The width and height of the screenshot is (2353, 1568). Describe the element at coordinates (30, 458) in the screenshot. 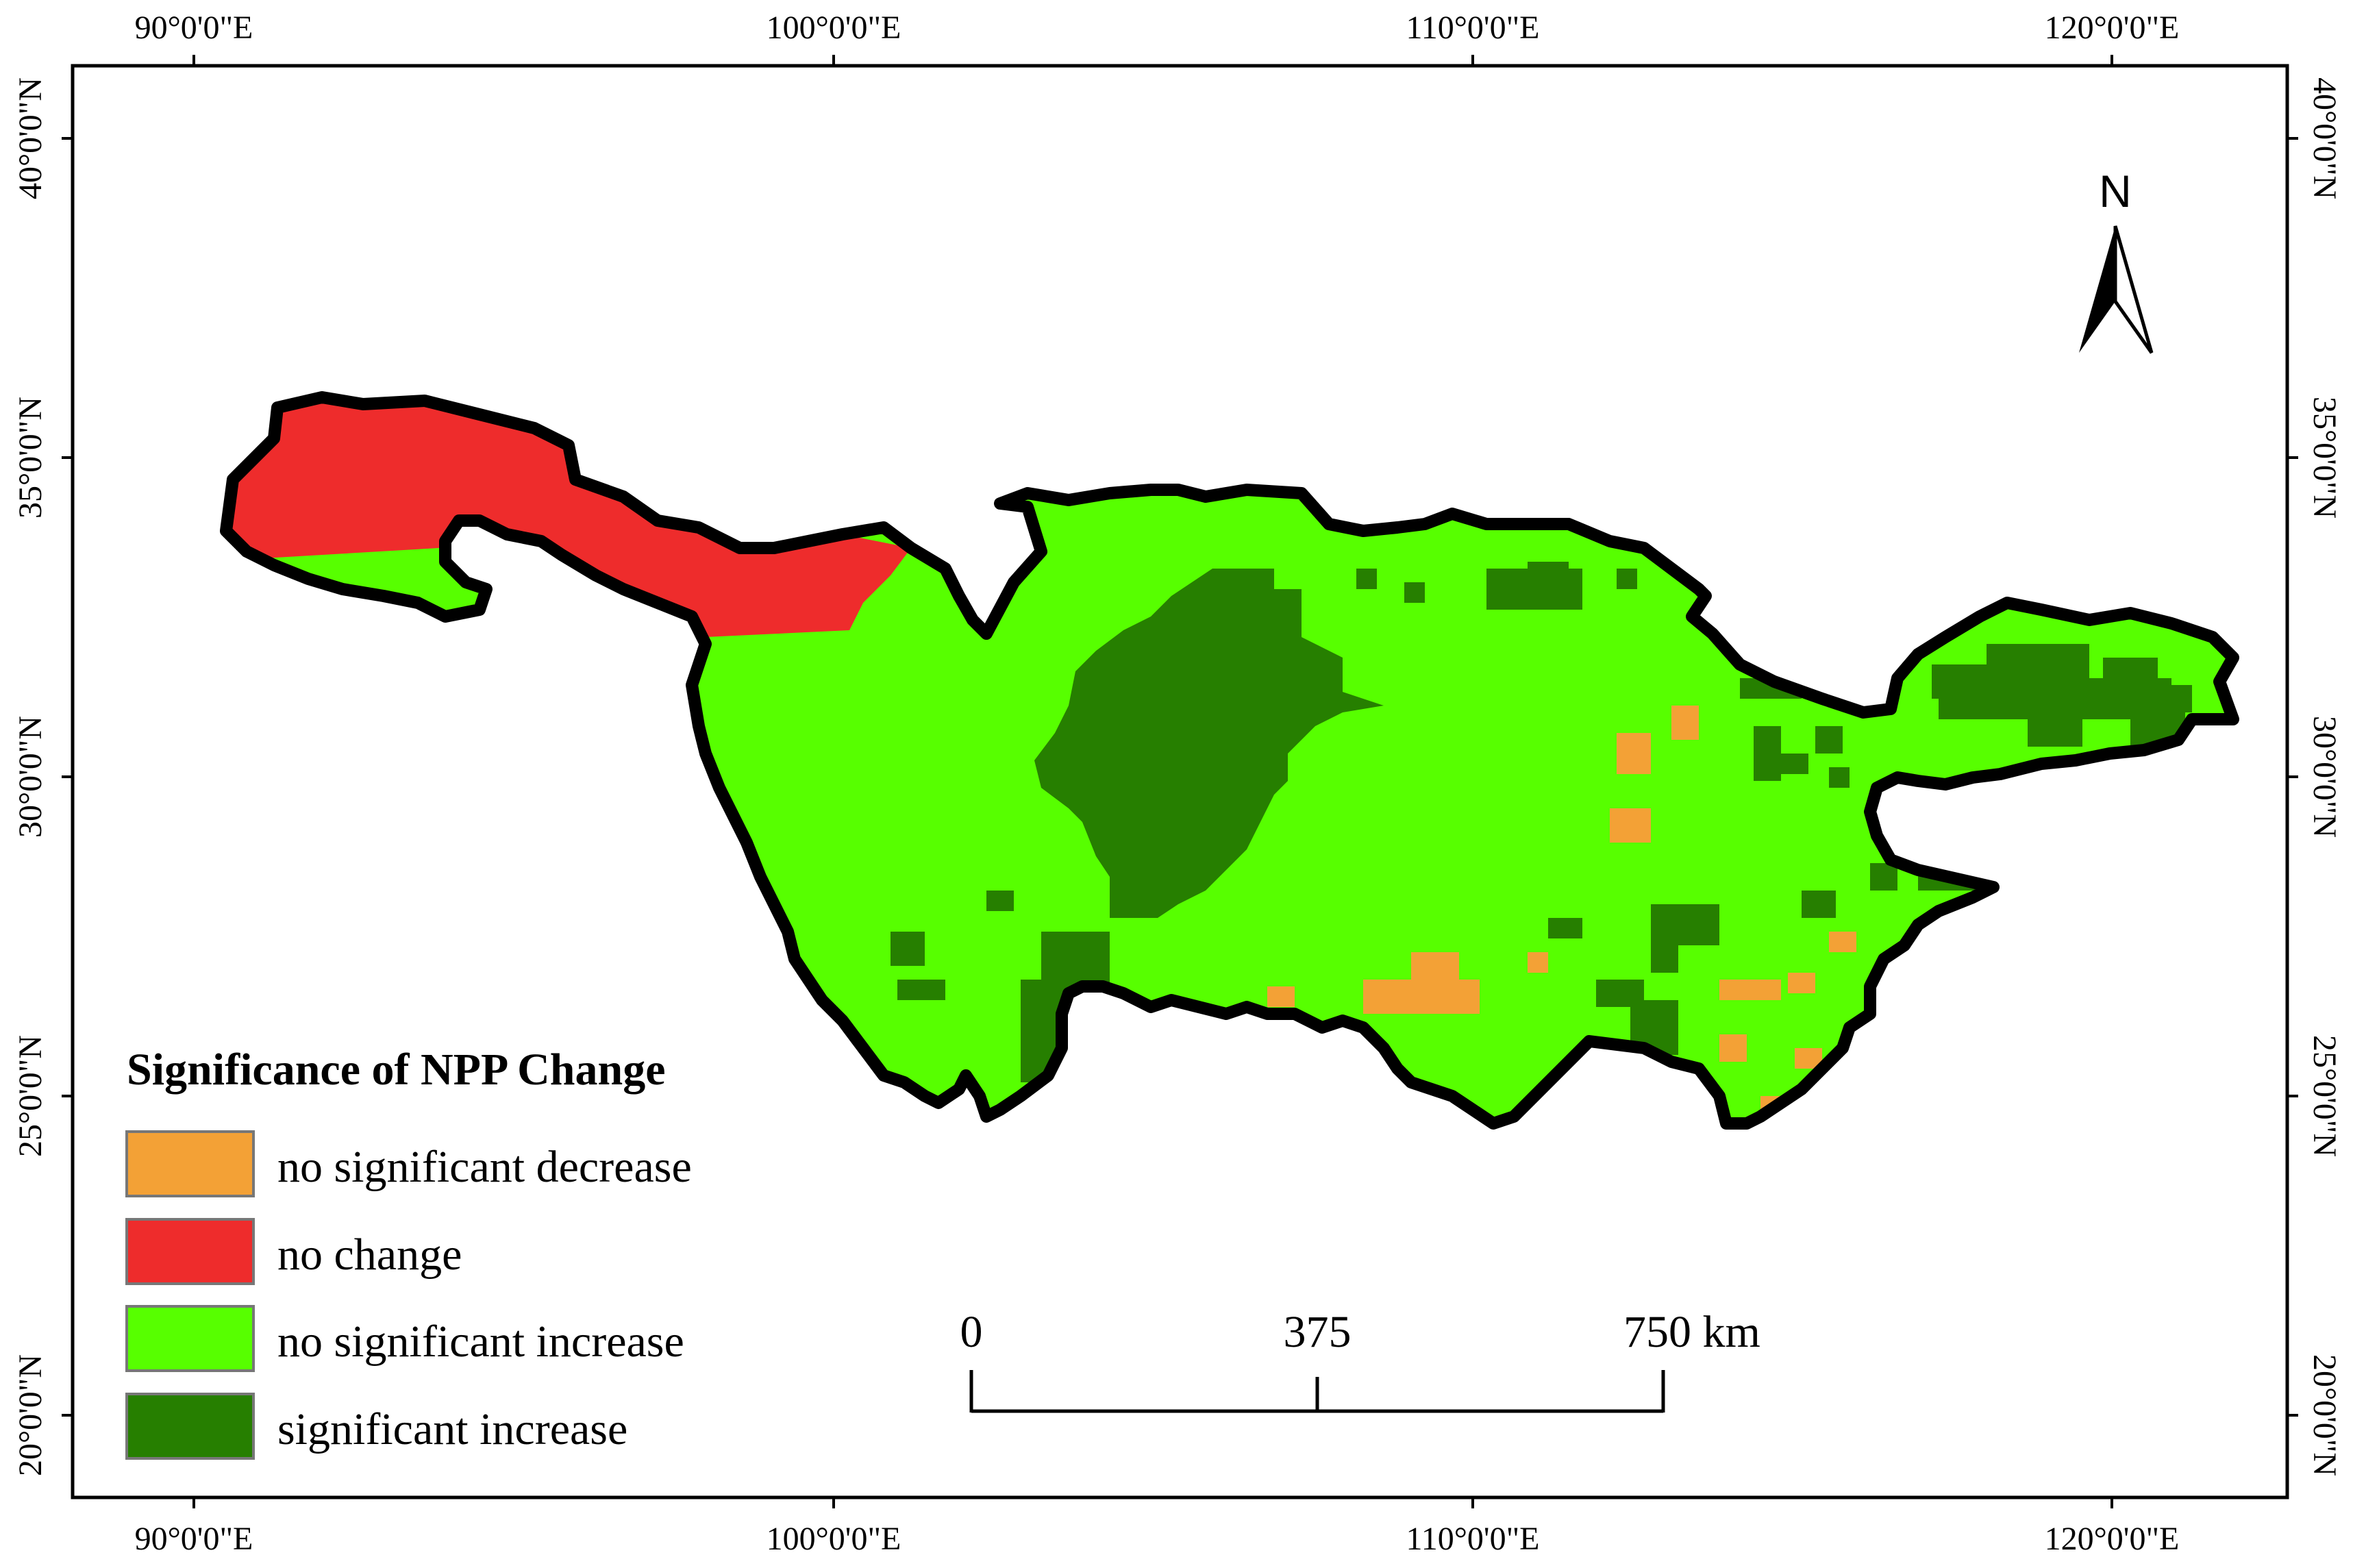

I see `left-tick-label: 35°0'0"N` at that location.